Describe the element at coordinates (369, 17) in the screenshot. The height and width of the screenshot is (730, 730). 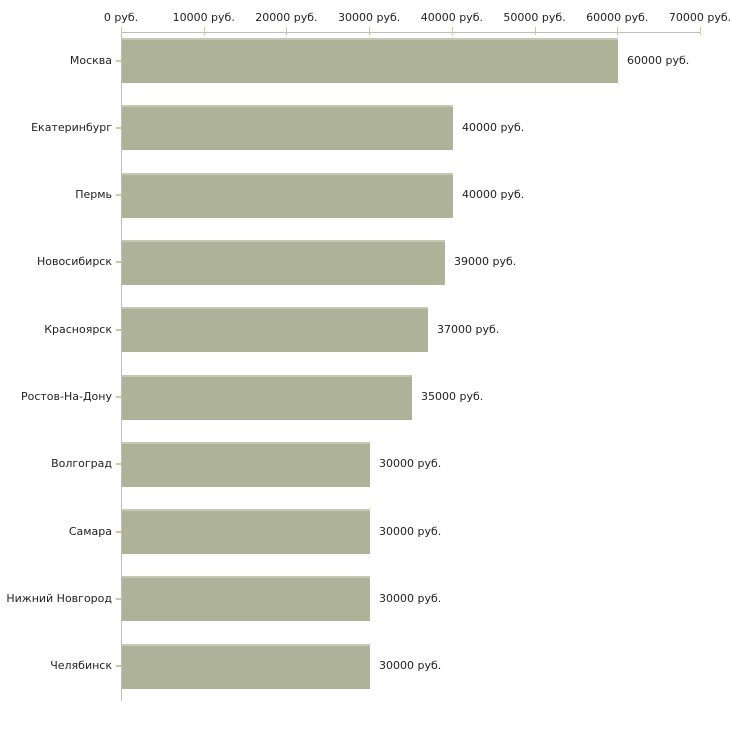
I see `x-axis-tick-label: 30000 руб.` at that location.